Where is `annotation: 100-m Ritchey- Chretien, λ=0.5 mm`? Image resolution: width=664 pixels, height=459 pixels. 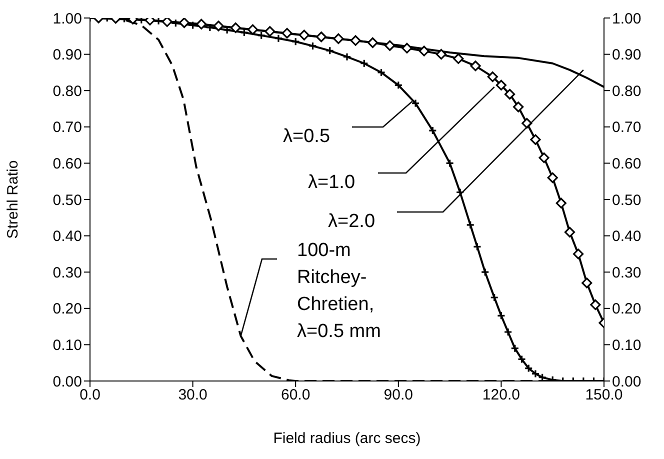
annotation: 100-m Ritchey- Chretien, λ=0.5 mm is located at coordinates (339, 291).